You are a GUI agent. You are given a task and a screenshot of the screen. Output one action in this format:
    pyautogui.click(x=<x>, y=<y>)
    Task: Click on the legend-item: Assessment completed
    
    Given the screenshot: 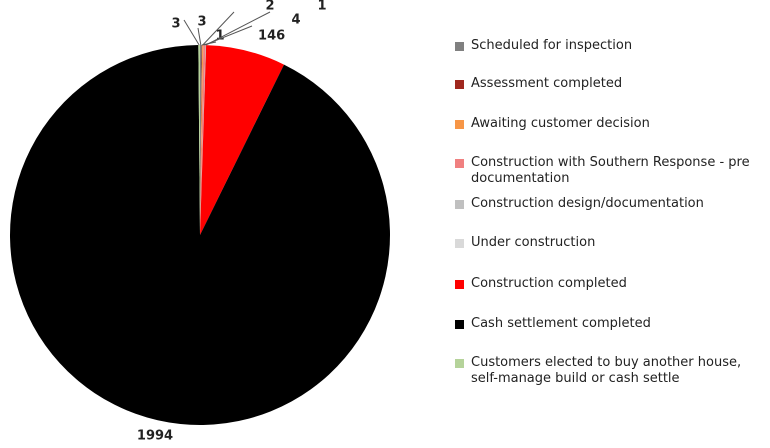 What is the action you would take?
    pyautogui.click(x=610, y=84)
    